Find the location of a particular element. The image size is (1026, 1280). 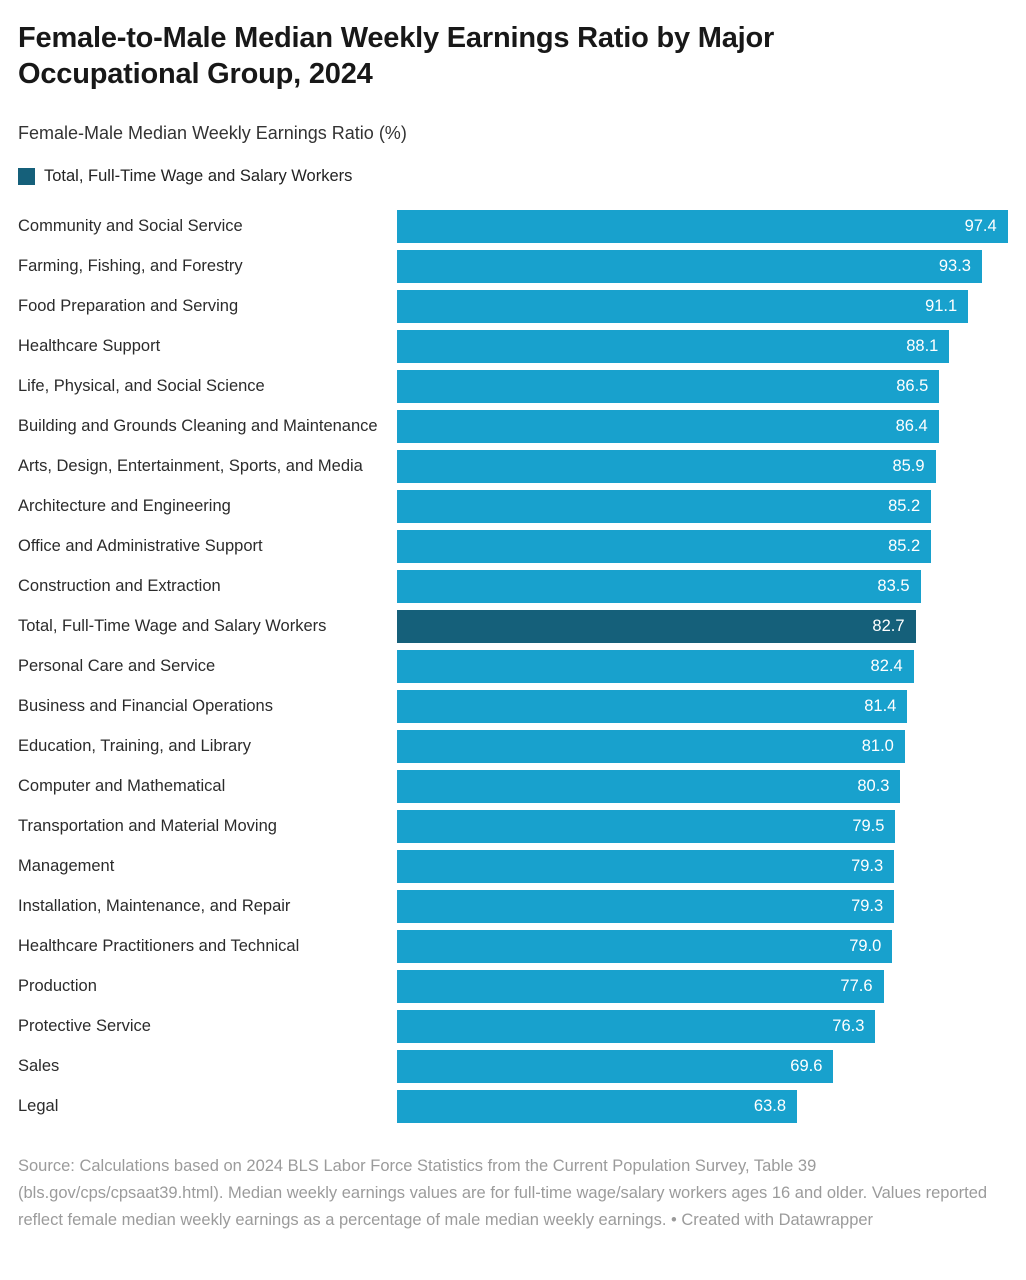

bar: 91.1 is located at coordinates (683, 306).